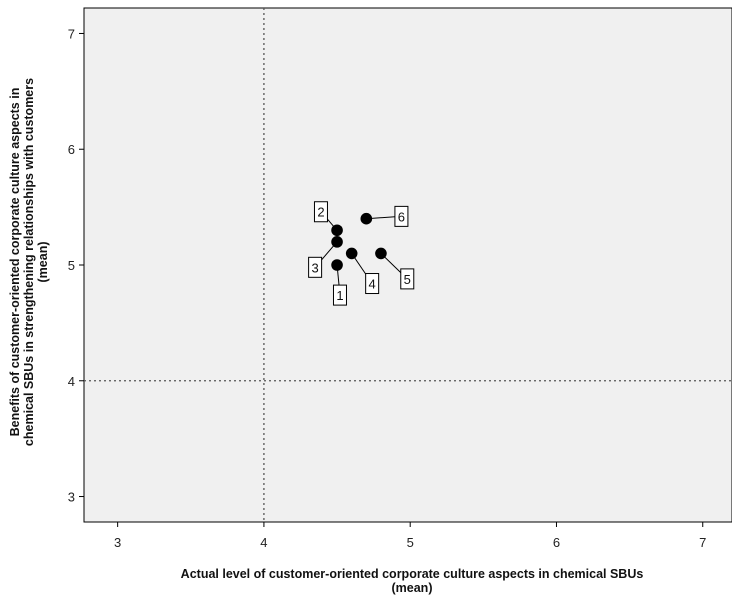  Describe the element at coordinates (71, 265) in the screenshot. I see `y-tick-label: 5` at that location.